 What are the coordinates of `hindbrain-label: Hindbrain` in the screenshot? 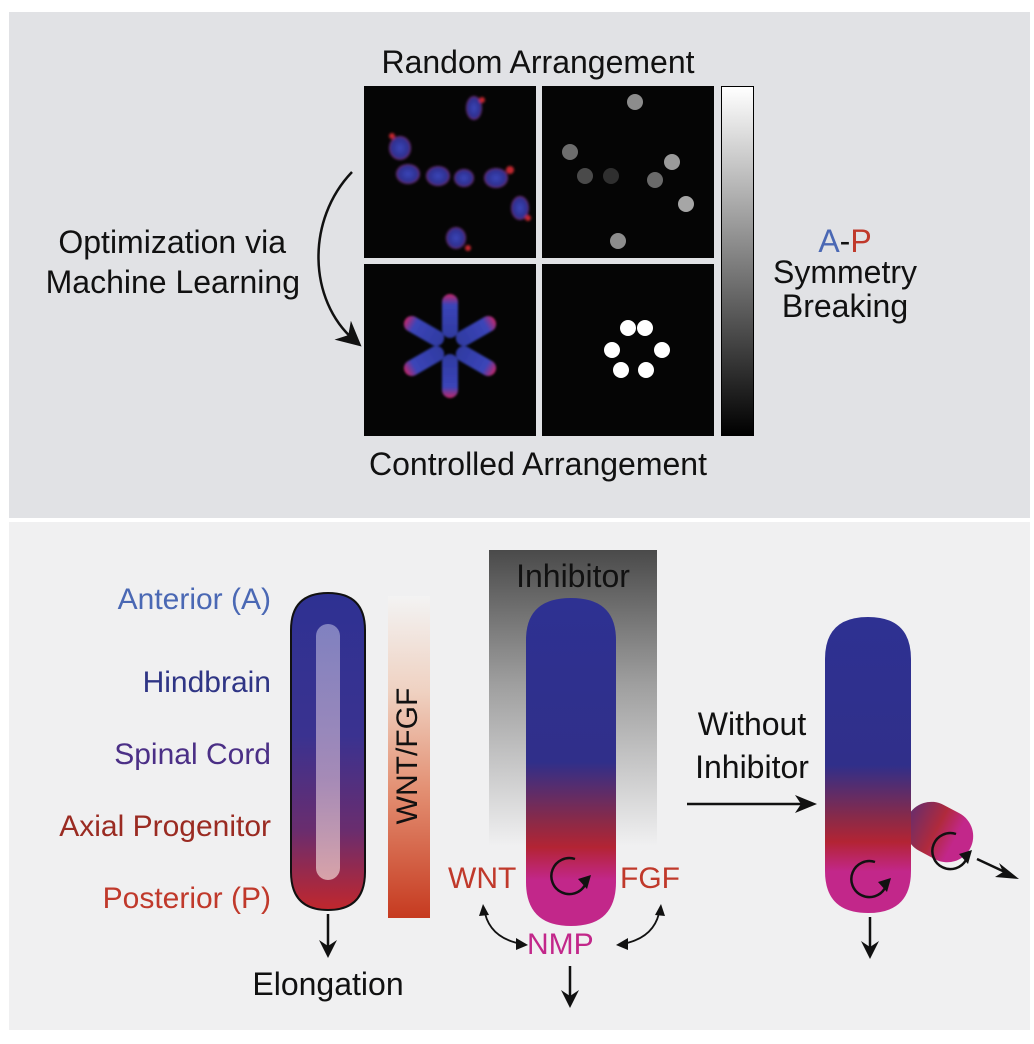 It's located at (206, 682).